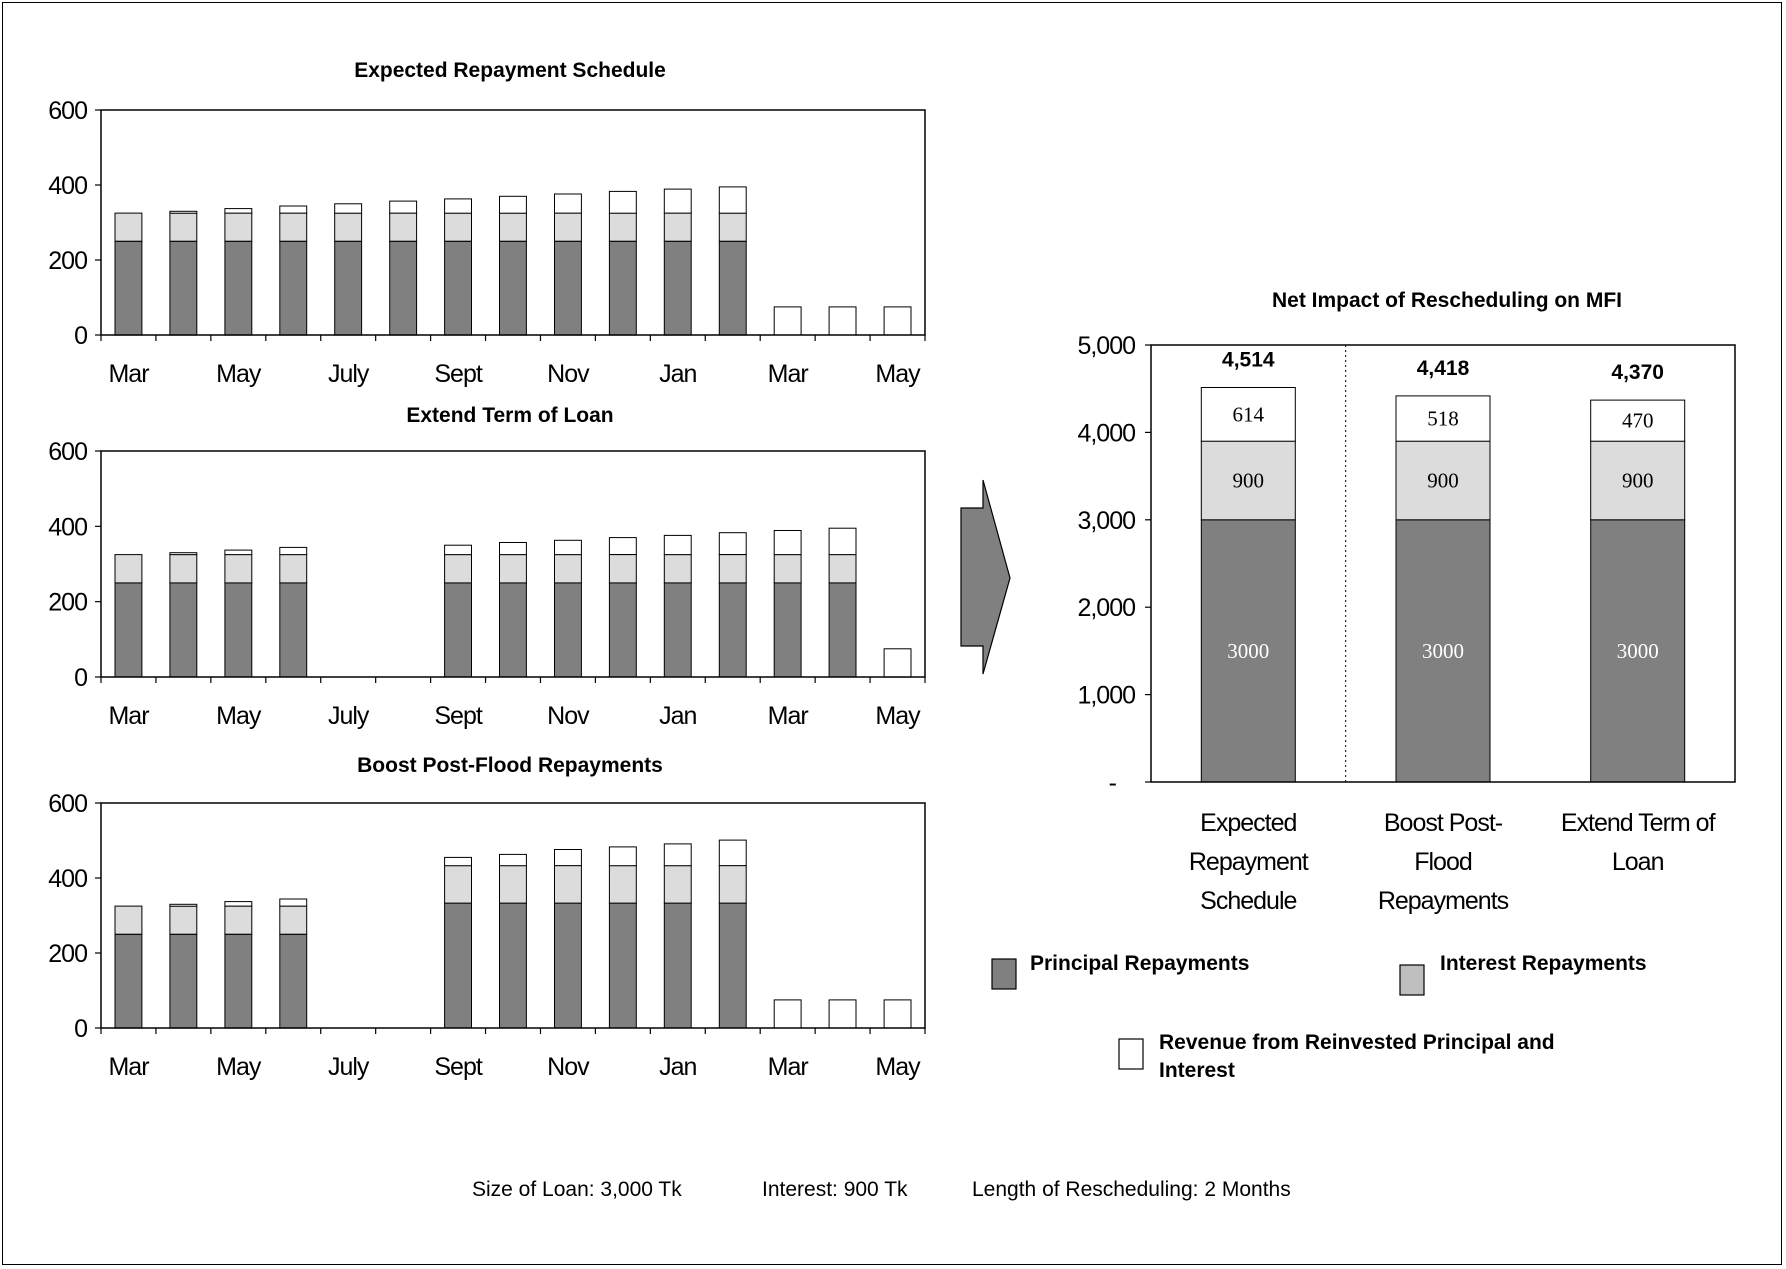 The image size is (1786, 1269). I want to click on category-label: Loan, so click(1638, 862).